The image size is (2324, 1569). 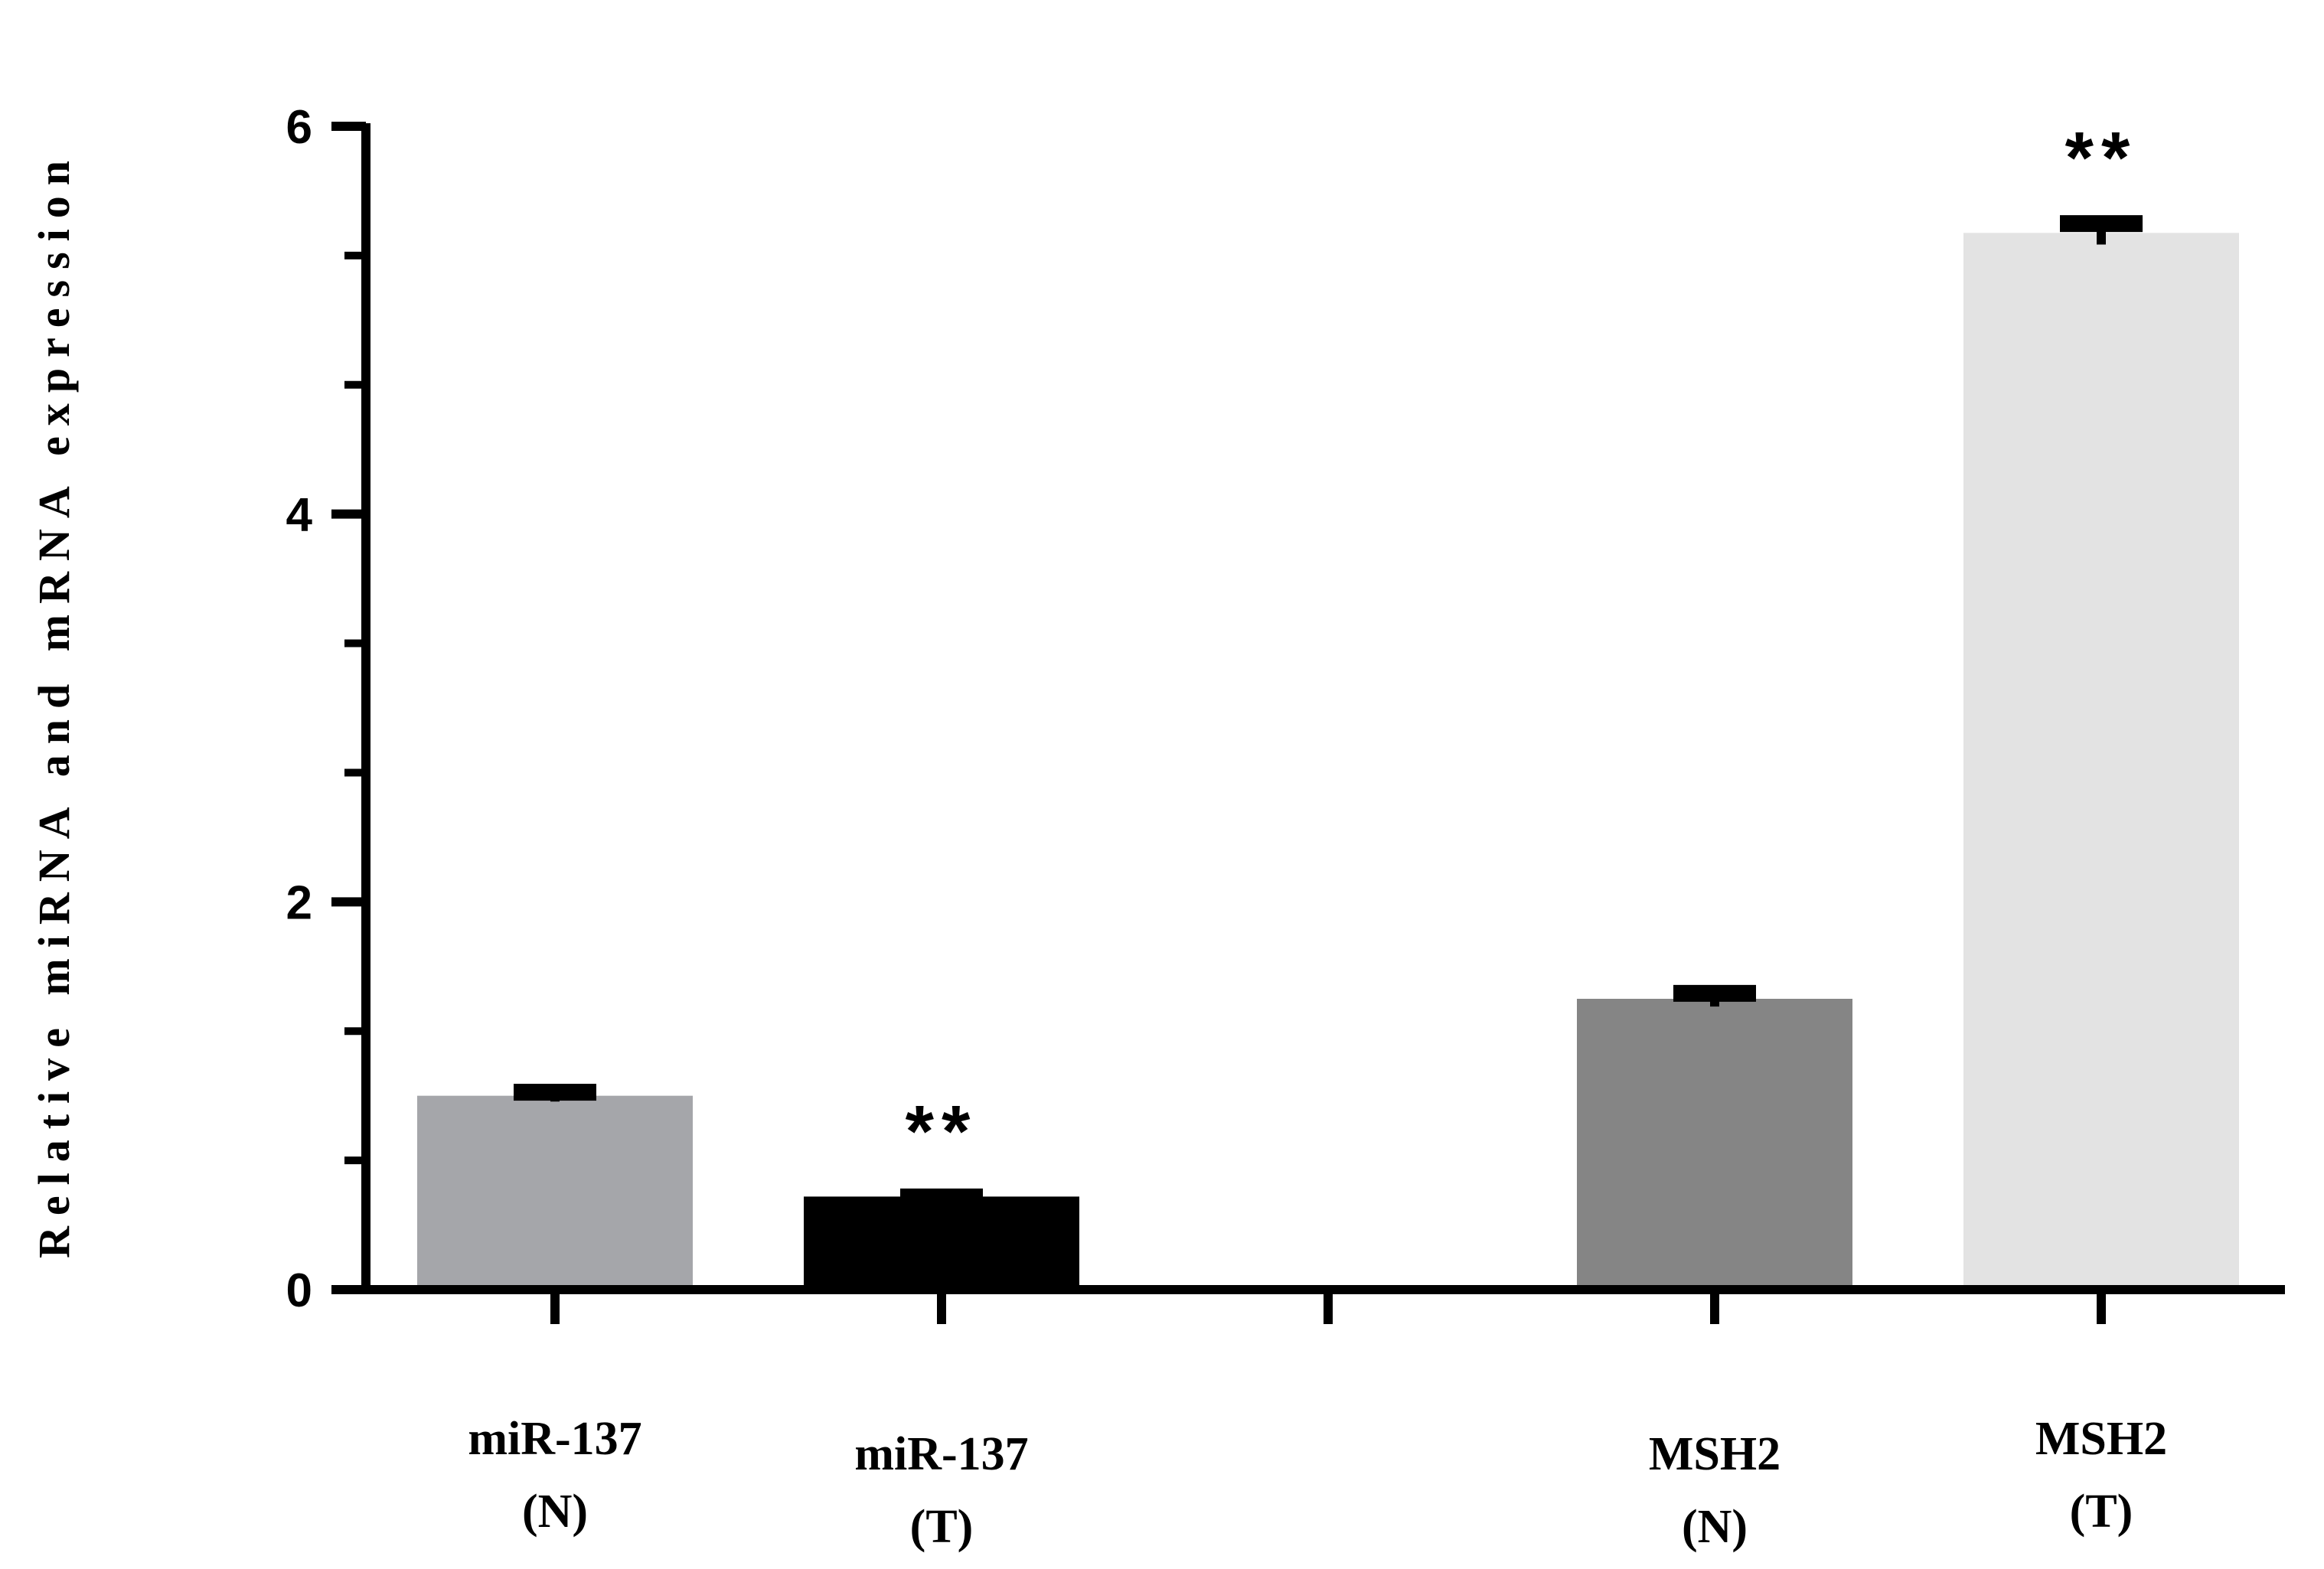 I want to click on category-labels-group: miR-137 (N) miR-137 (T) MSH2 (N) MSH2 (T), so click(x=1317, y=1483).